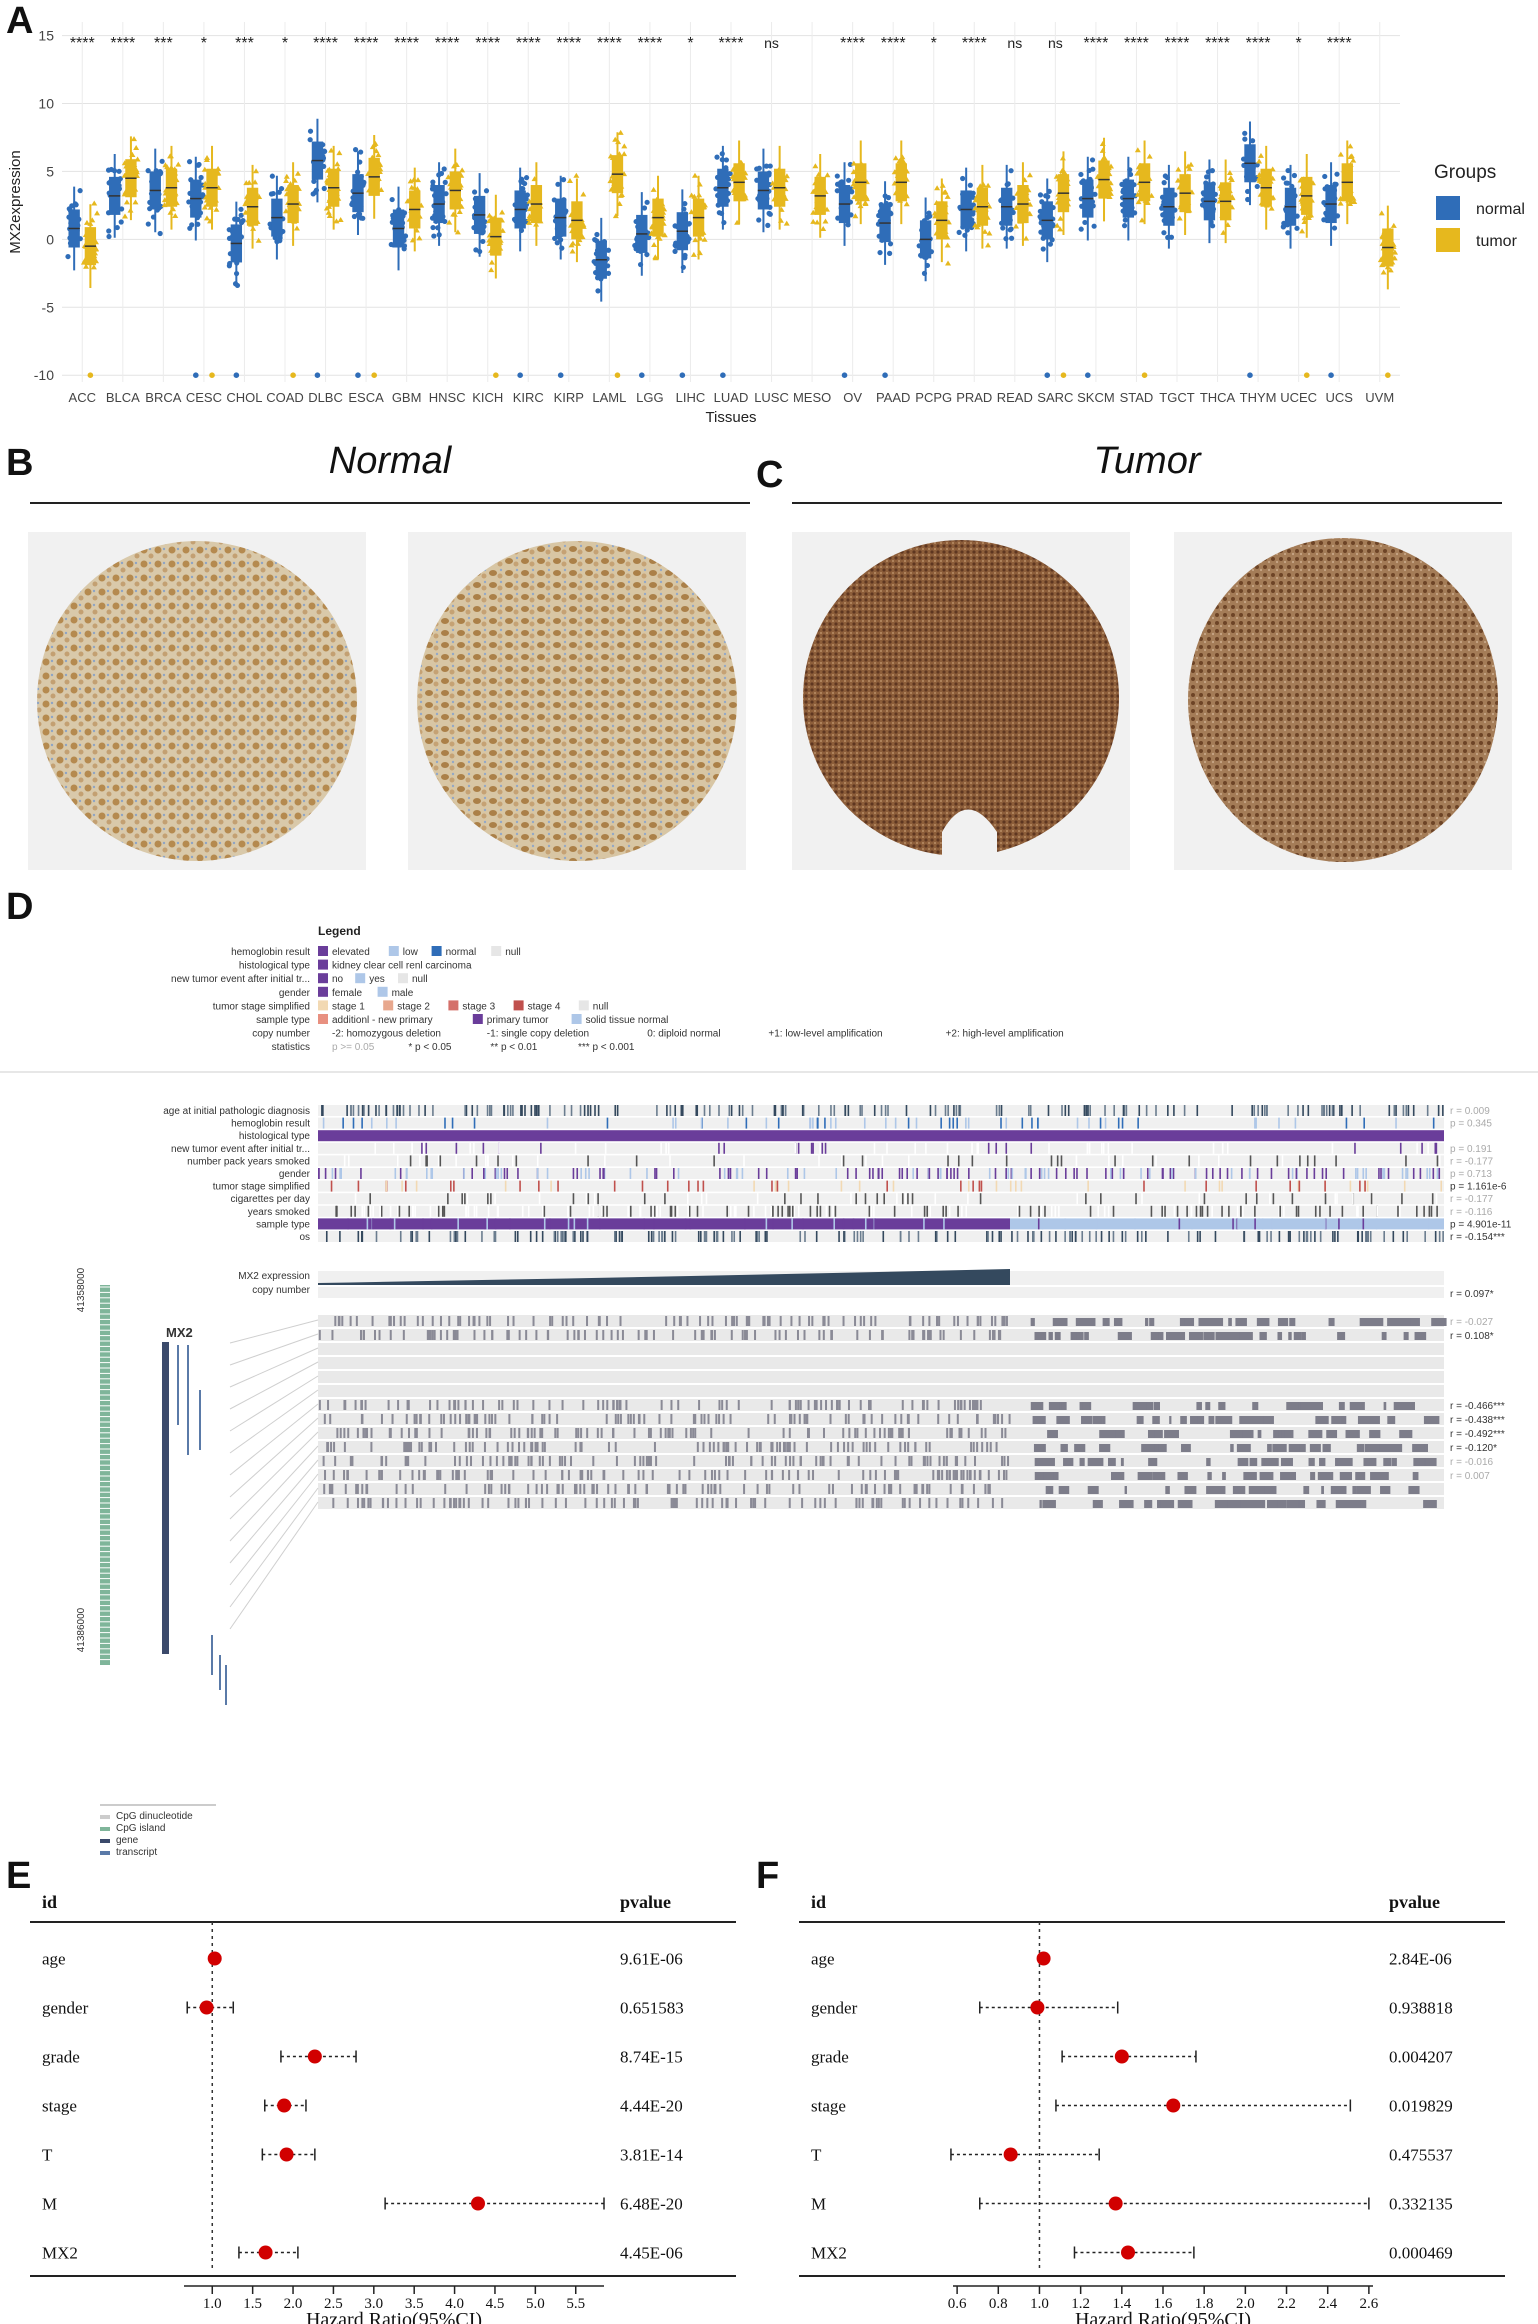  Describe the element at coordinates (1015, 397) in the screenshot. I see `x-tick-label: READ` at that location.